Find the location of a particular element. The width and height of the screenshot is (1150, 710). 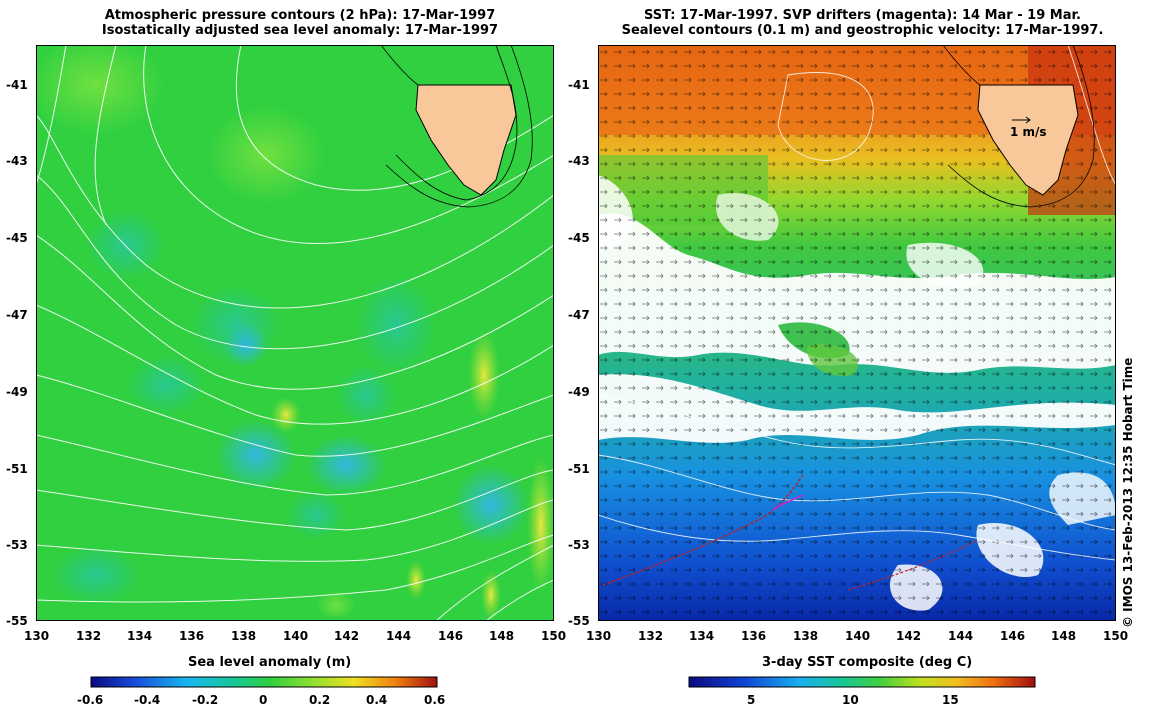

left-cb-tick: -0.2 is located at coordinates (205, 700).